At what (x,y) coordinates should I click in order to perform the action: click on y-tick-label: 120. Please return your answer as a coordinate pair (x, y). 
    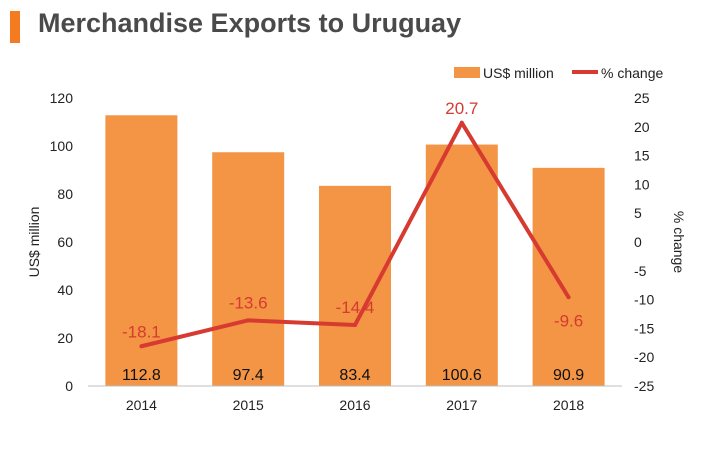
    Looking at the image, I should click on (62, 98).